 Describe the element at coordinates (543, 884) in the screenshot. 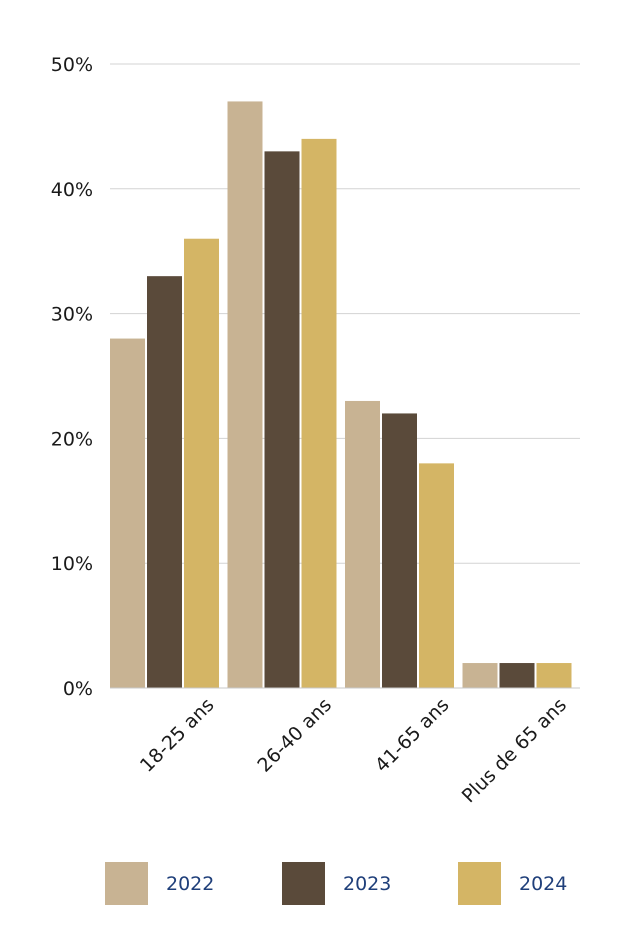

I see `legend-label-2024: 2024` at that location.